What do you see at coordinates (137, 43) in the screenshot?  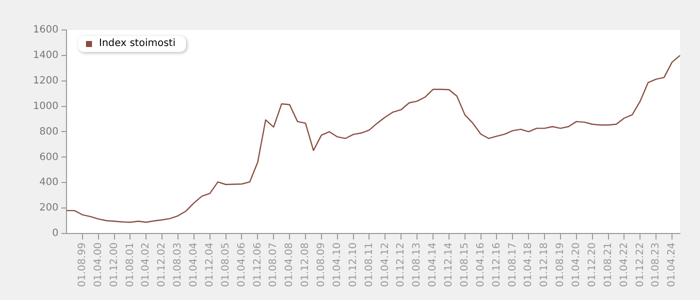 I see `legend-label: Index stoimosti` at bounding box center [137, 43].